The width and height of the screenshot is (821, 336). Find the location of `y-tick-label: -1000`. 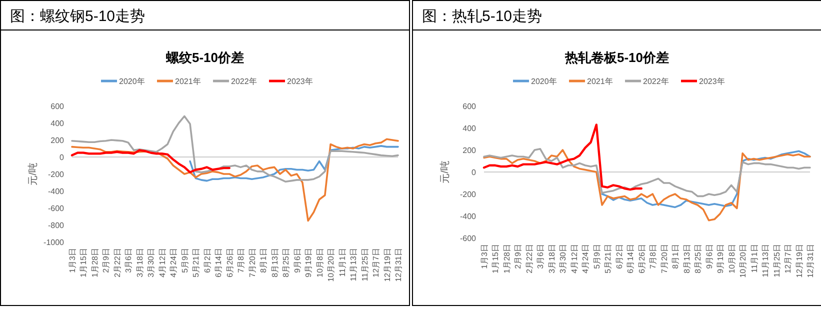

y-tick-label: -1000 is located at coordinates (54, 242).